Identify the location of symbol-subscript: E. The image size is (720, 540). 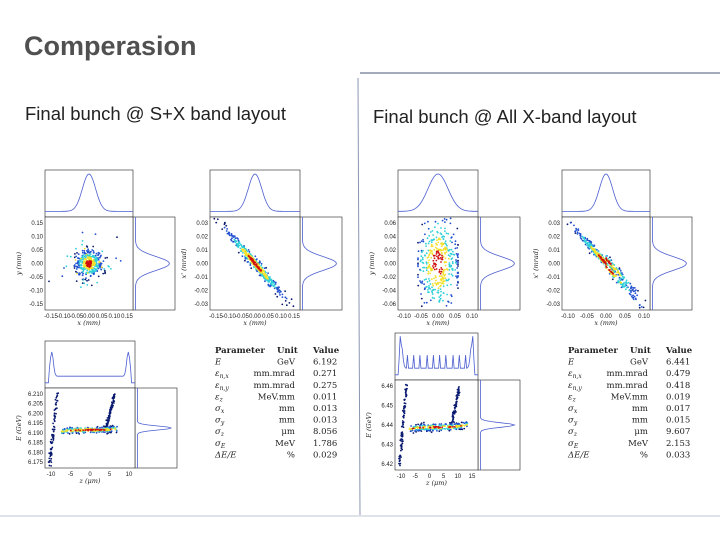
(223, 446).